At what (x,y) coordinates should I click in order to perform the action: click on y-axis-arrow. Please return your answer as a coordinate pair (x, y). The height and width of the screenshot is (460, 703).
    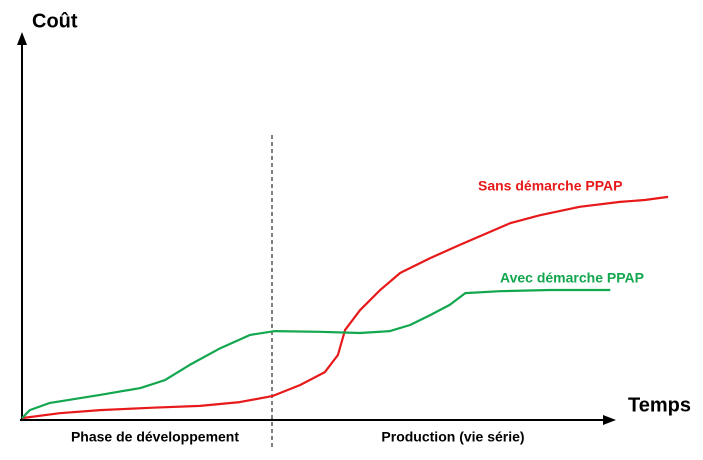
    Looking at the image, I should click on (22, 38).